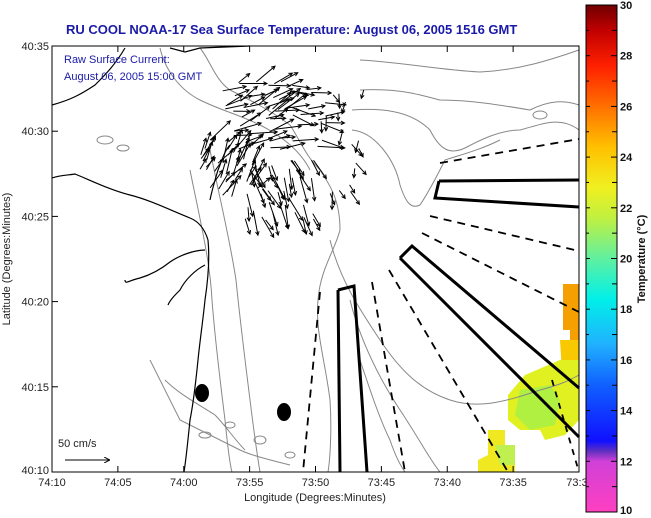 The image size is (651, 518). What do you see at coordinates (7, 259) in the screenshot?
I see `y-axis-title: Latitude (Degrees:Minutes)` at bounding box center [7, 259].